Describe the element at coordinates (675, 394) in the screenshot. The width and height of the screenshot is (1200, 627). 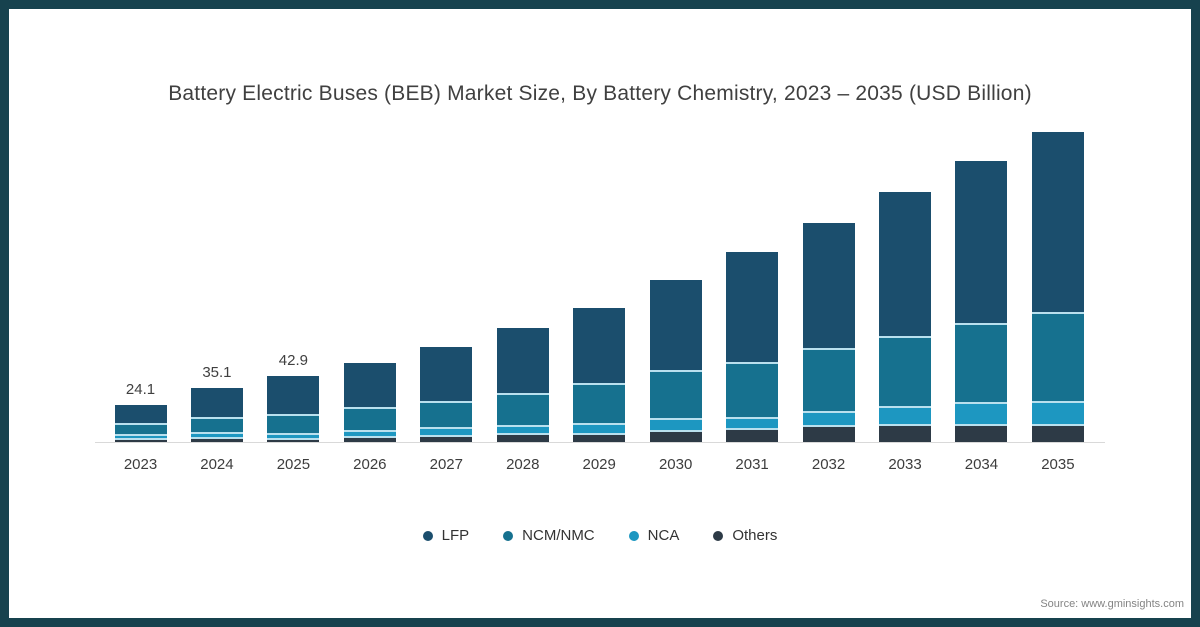
I see `bar-segment-ncm-nmc-2030` at that location.